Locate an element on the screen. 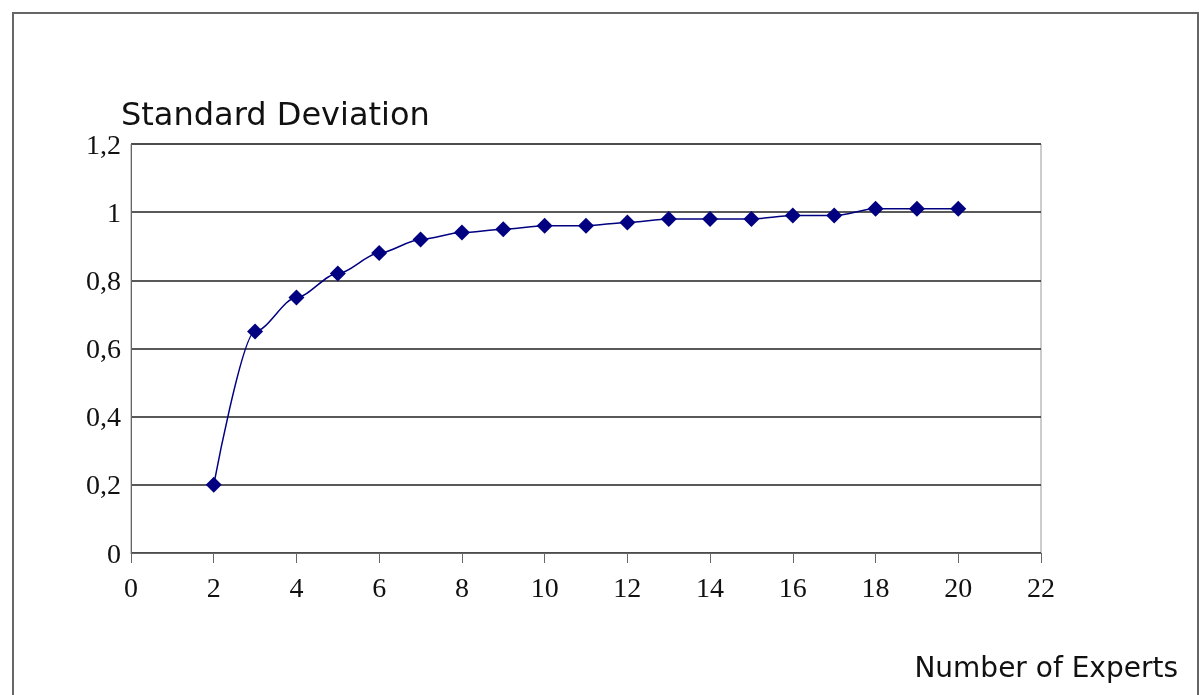  x-tick-label: 22 is located at coordinates (1041, 587).